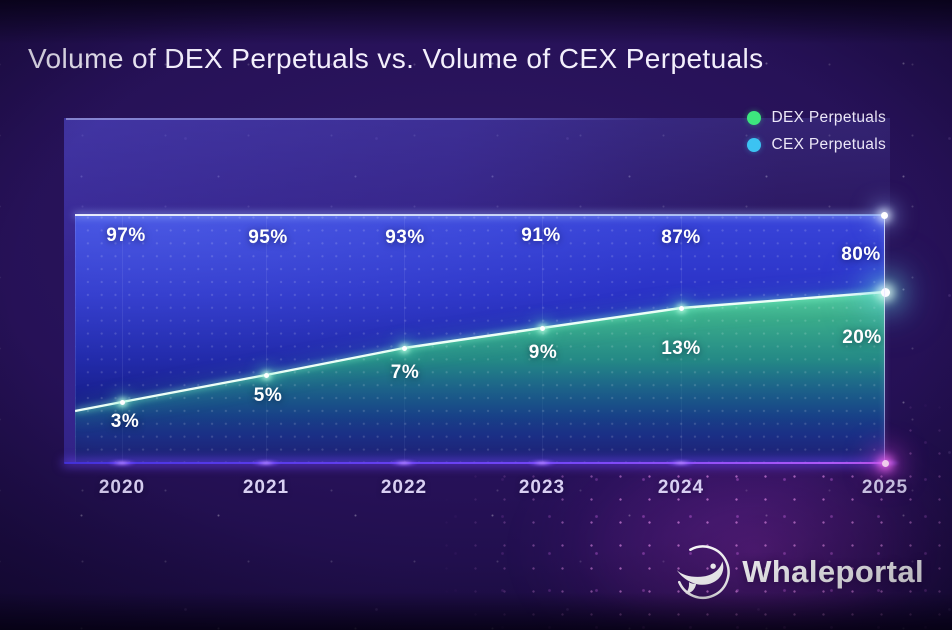 Image resolution: width=952 pixels, height=630 pixels. Describe the element at coordinates (833, 571) in the screenshot. I see `brand-name: Whaleportal` at that location.